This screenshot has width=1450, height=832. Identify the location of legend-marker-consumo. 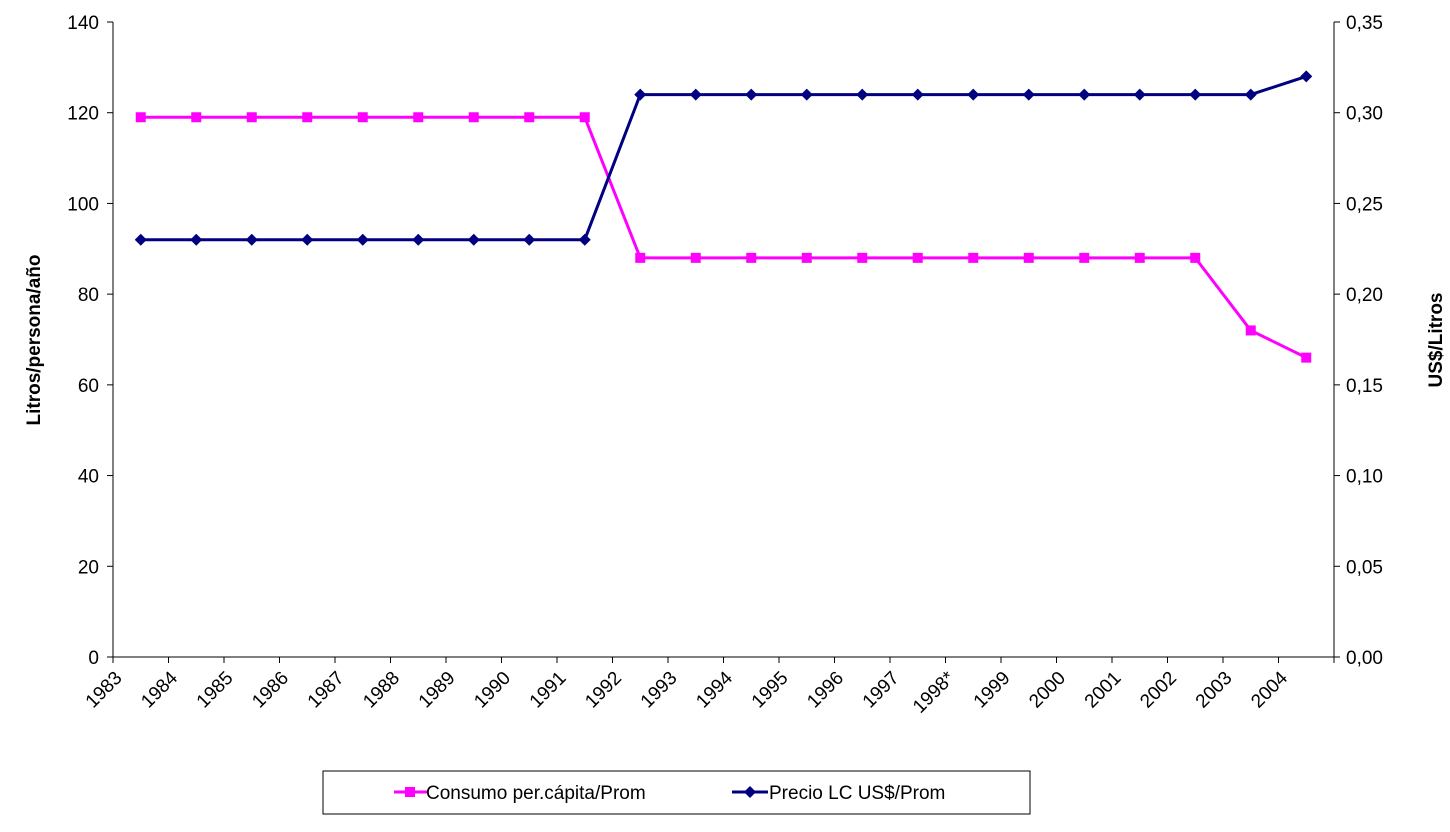
(410, 792).